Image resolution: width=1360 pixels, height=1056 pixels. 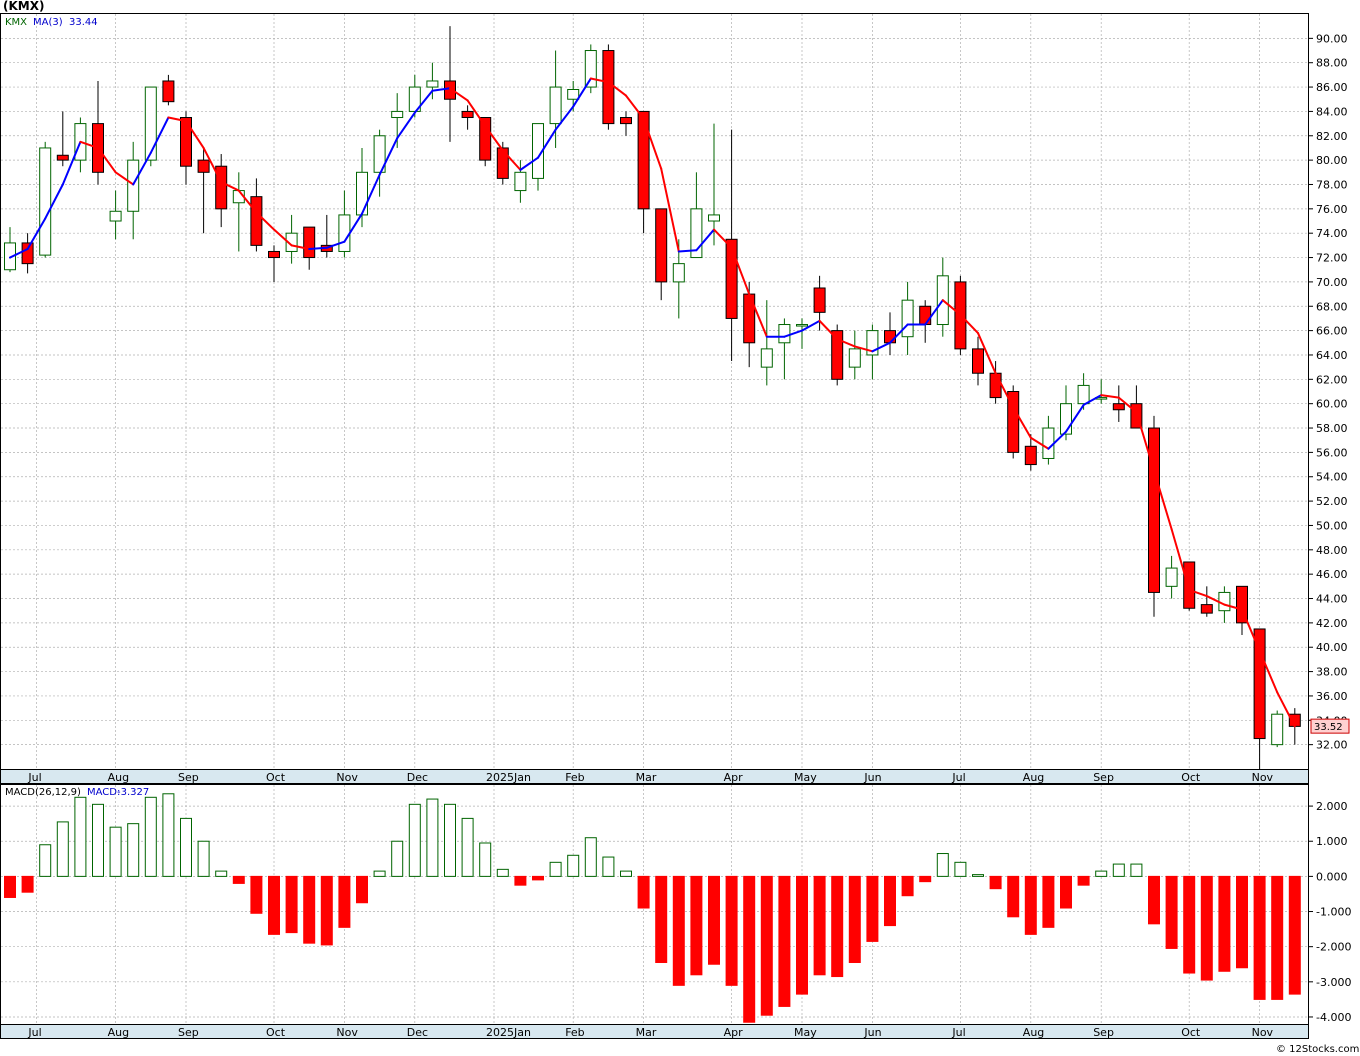 I want to click on macd-tick-label: 0.000, so click(x=1332, y=876).